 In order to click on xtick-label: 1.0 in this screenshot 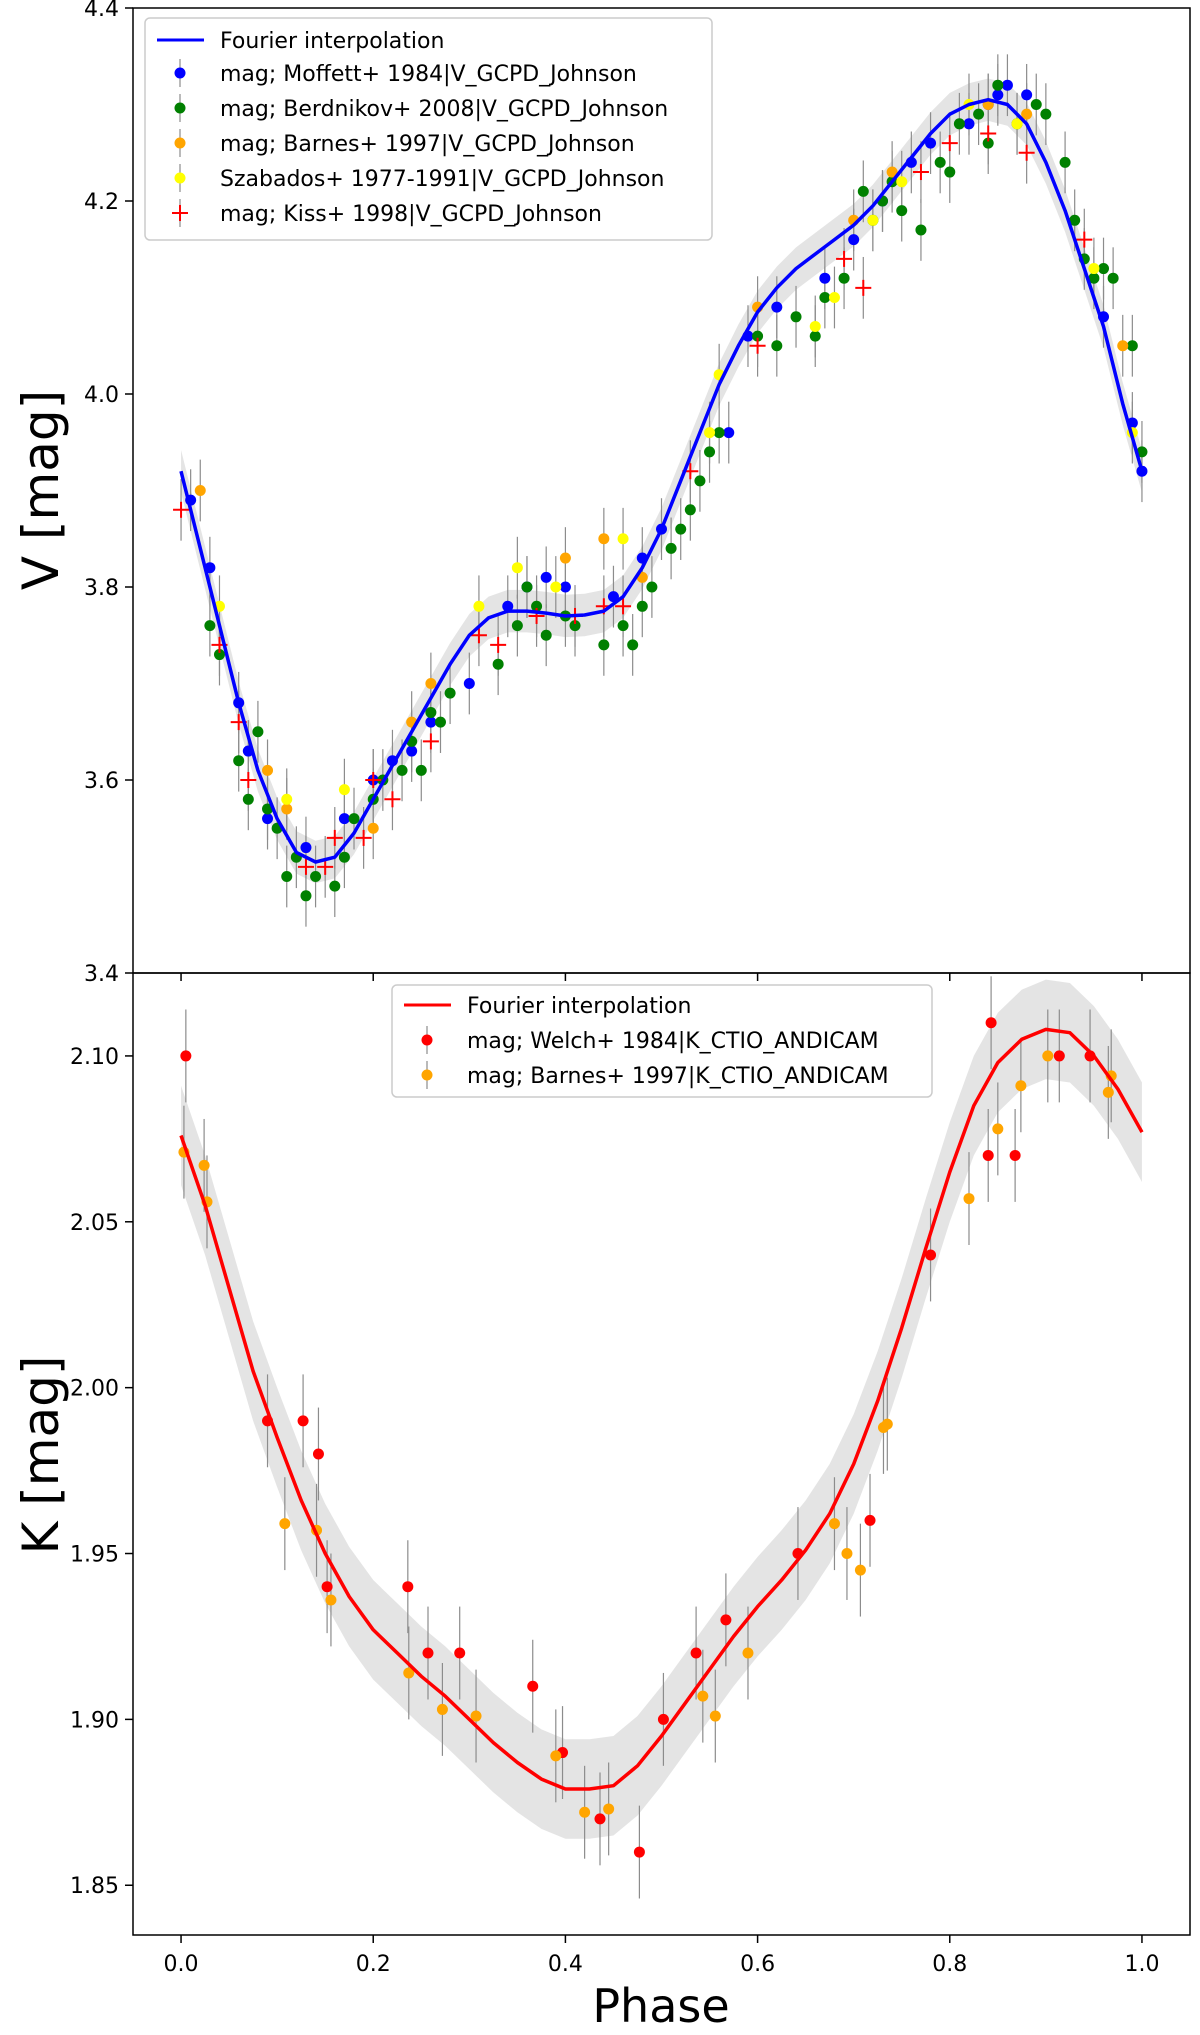, I will do `click(1141, 1964)`.